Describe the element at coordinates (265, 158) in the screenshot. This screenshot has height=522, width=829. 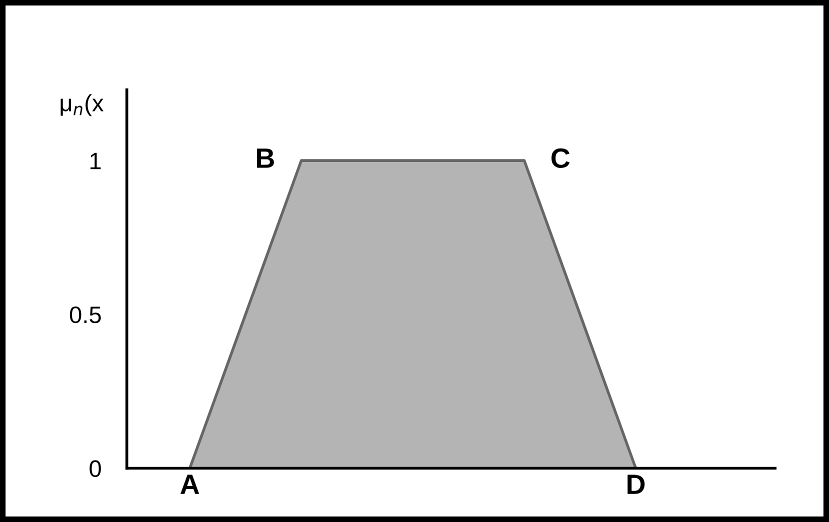
I see `annotation: B` at that location.